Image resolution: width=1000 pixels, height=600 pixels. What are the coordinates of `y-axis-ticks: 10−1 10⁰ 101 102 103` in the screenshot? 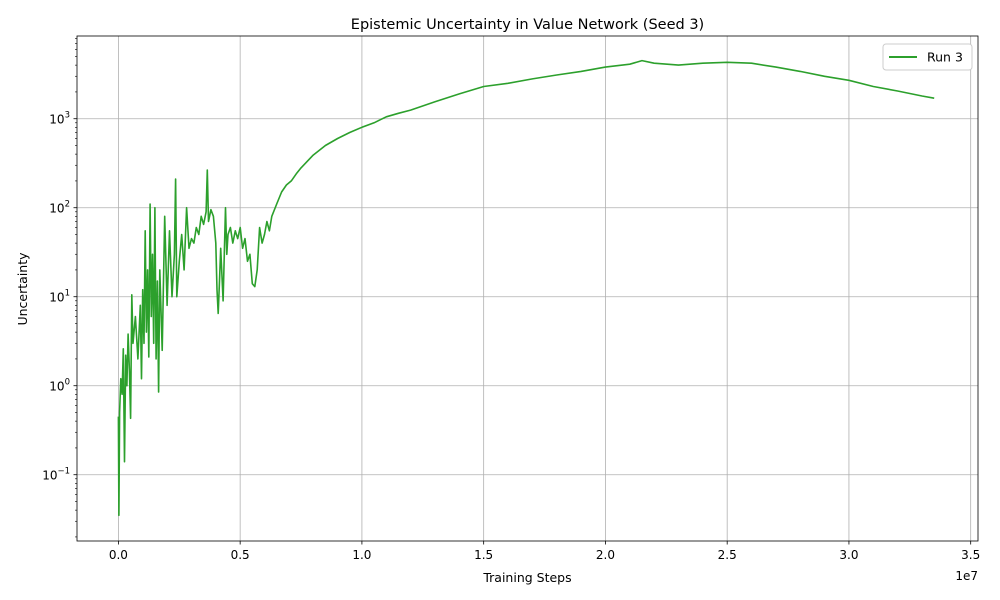 It's located at (59, 288).